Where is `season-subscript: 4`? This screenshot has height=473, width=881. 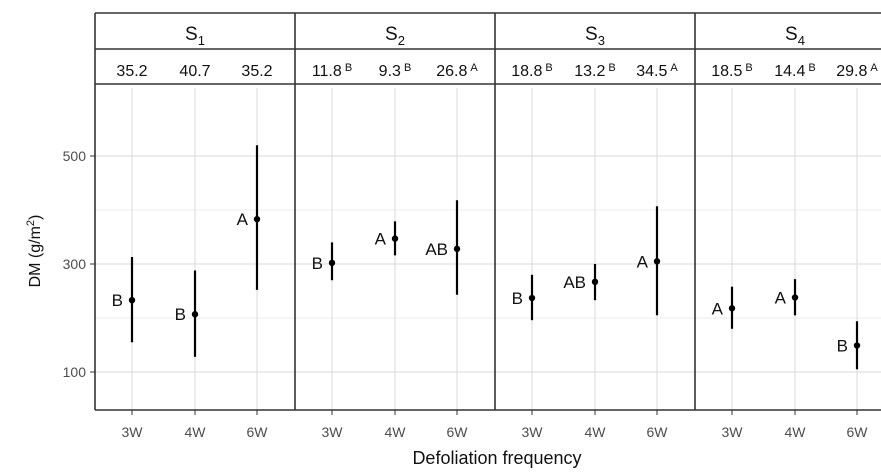
season-subscript: 4 is located at coordinates (801, 40).